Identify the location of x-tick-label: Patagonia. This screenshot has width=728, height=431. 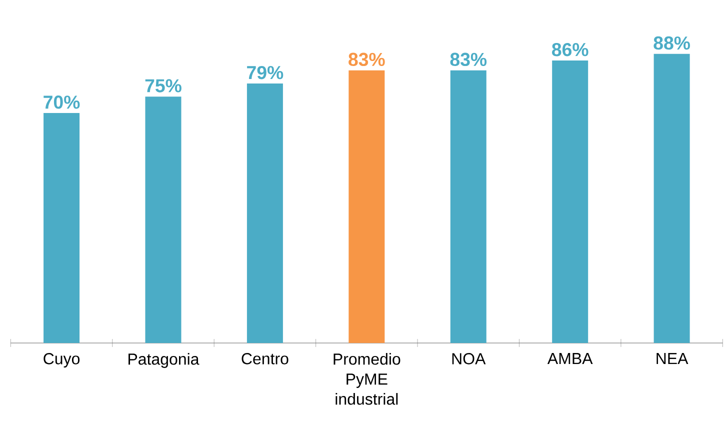
(164, 360).